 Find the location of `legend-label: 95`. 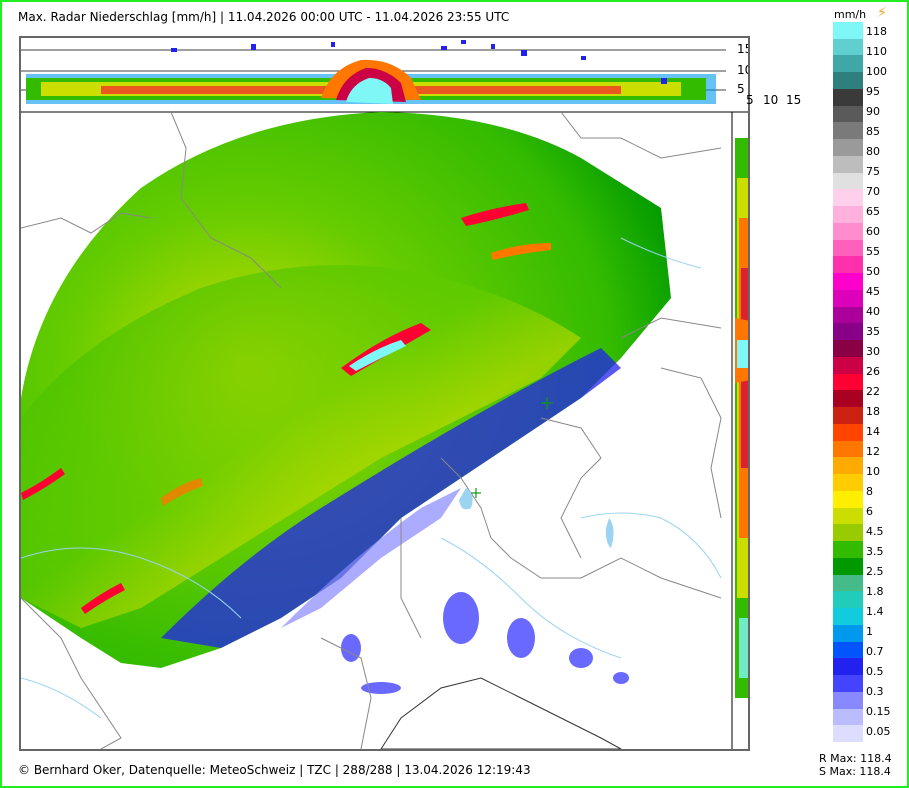

legend-label: 95 is located at coordinates (873, 91).